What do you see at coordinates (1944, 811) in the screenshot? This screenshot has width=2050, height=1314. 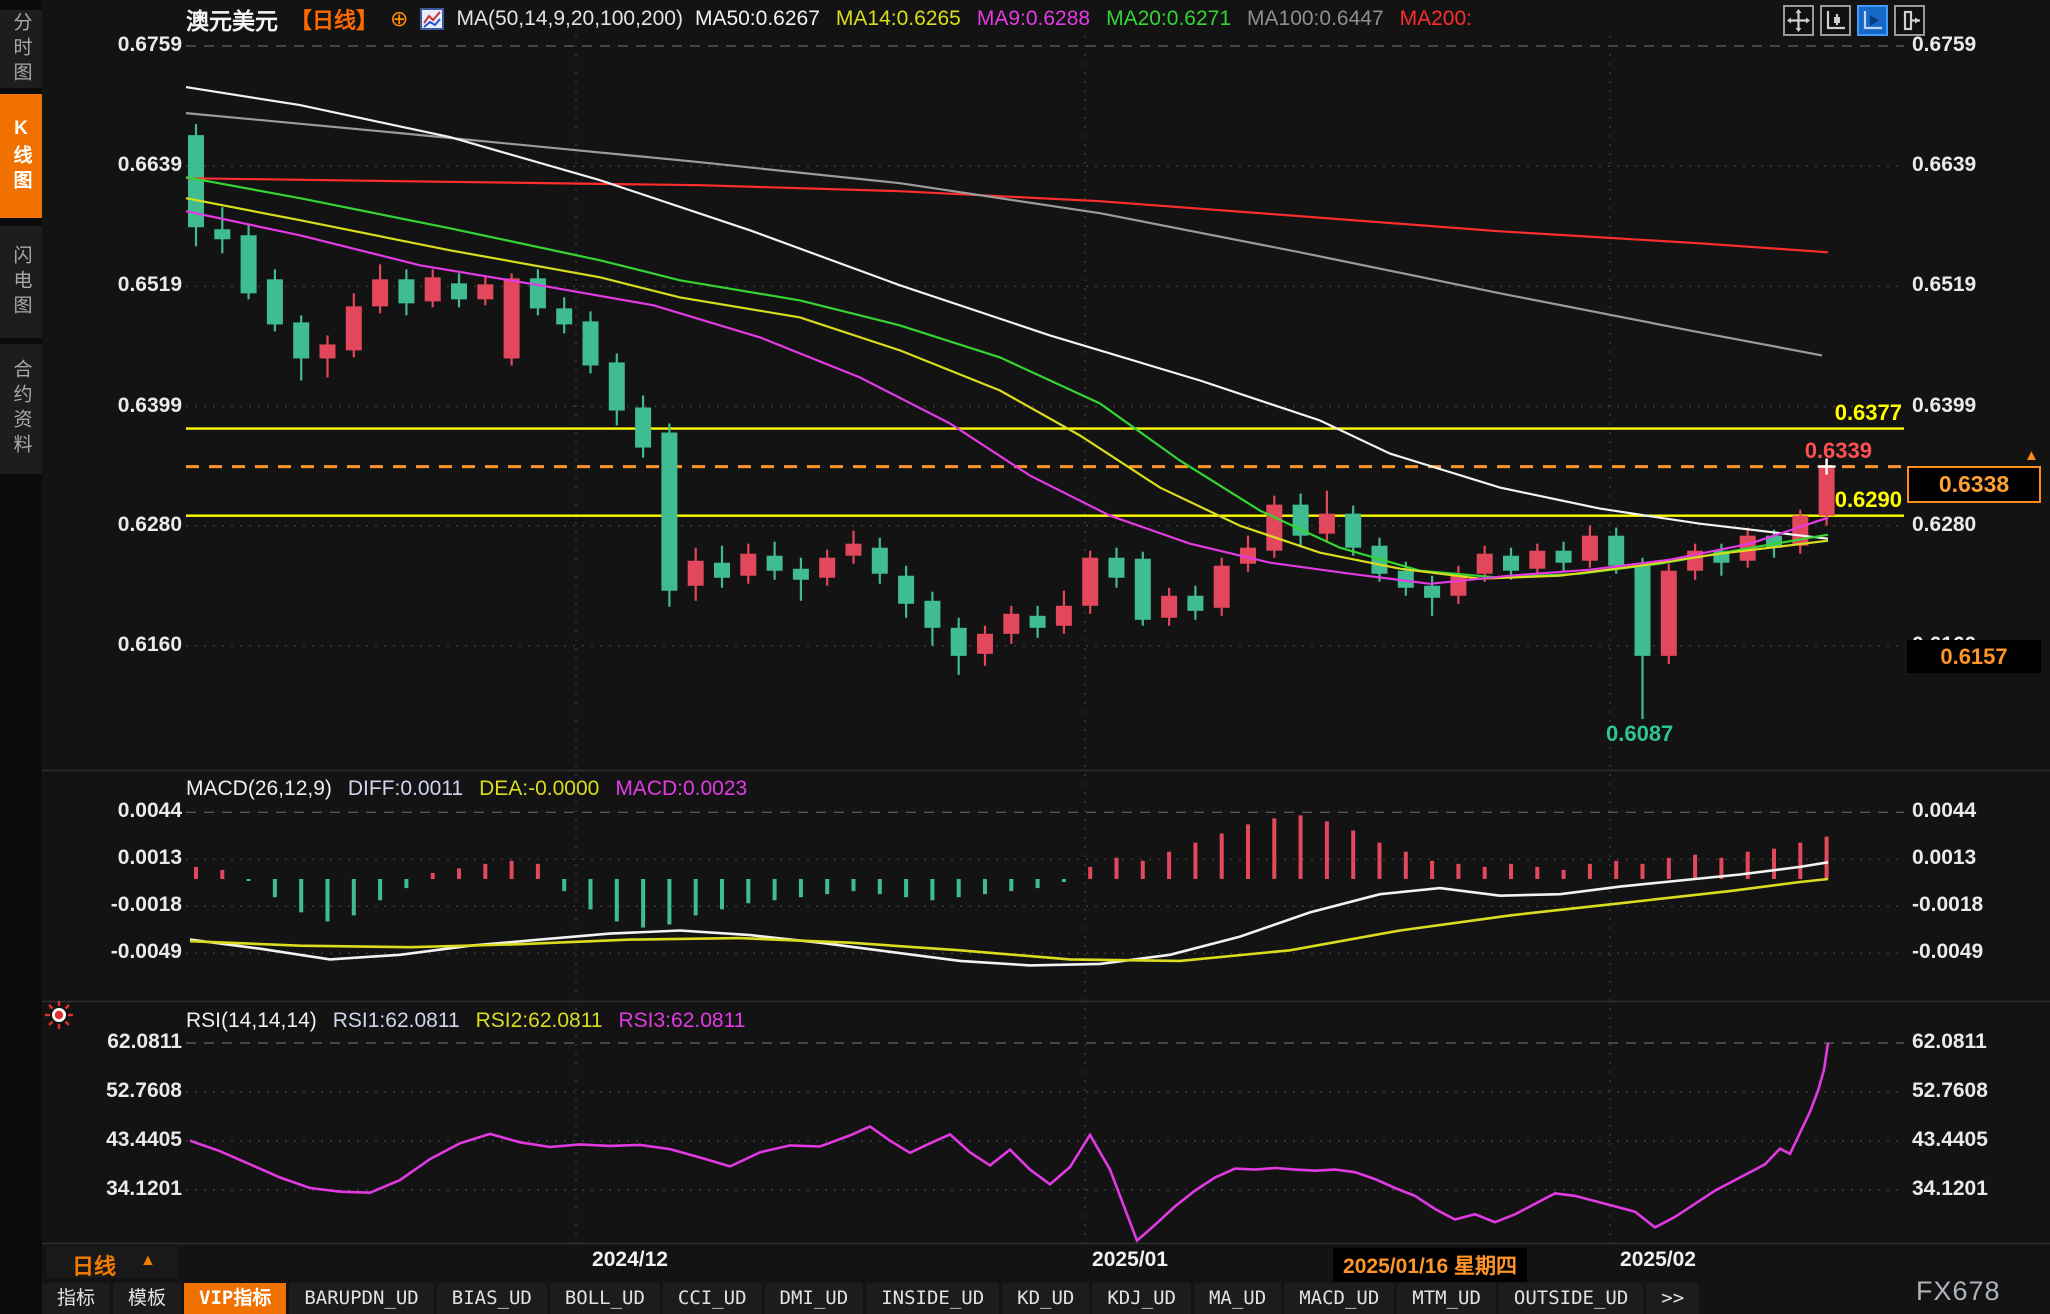 I see `macd-tick-right: 0.0044` at bounding box center [1944, 811].